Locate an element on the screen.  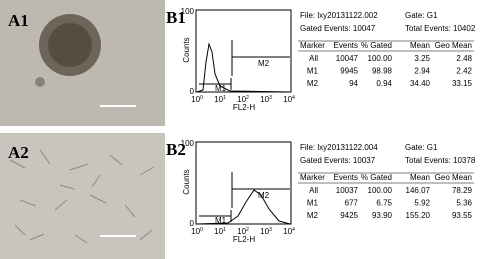
gated-events: Gated Events: 10047 is located at coordinates (338, 28).